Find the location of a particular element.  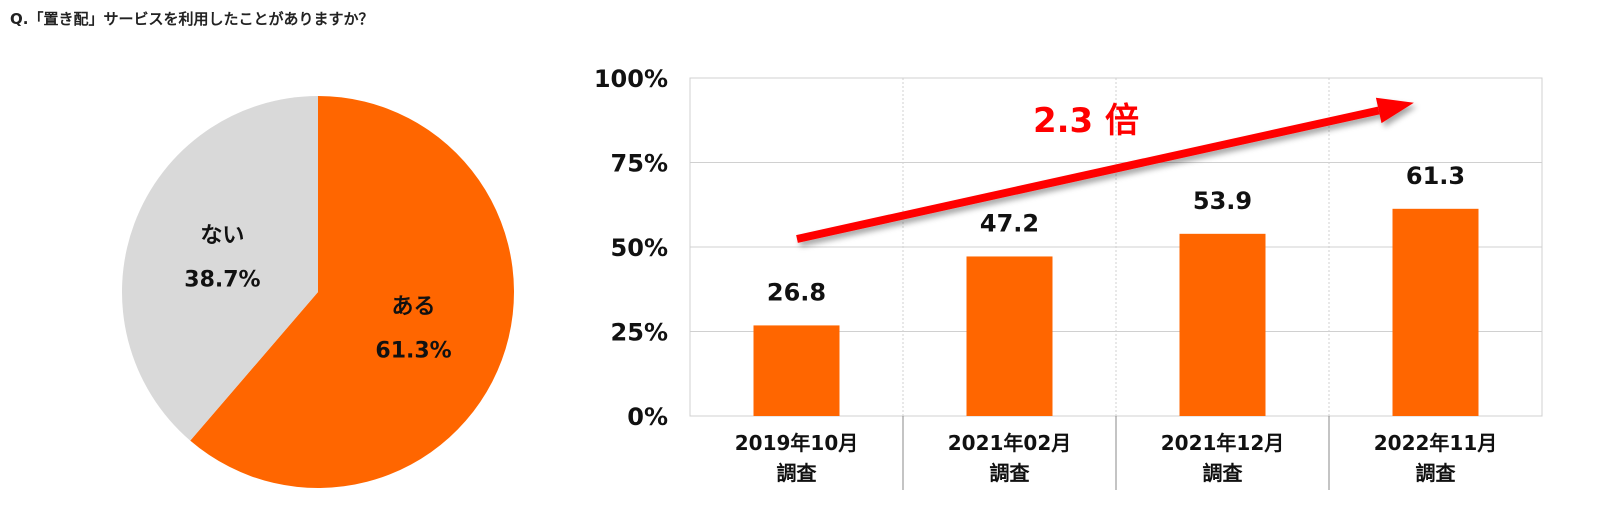

pie-label-1: ない is located at coordinates (222, 236).